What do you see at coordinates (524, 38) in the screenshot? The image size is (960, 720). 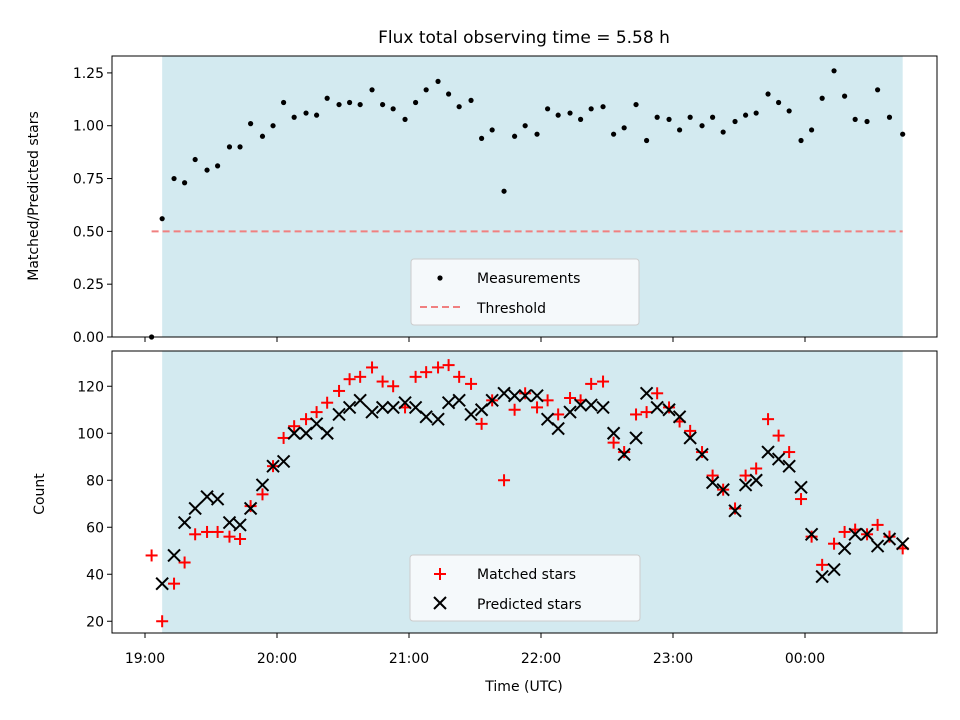 I see `figure-title: Flux total observing time = 5.58 h` at bounding box center [524, 38].